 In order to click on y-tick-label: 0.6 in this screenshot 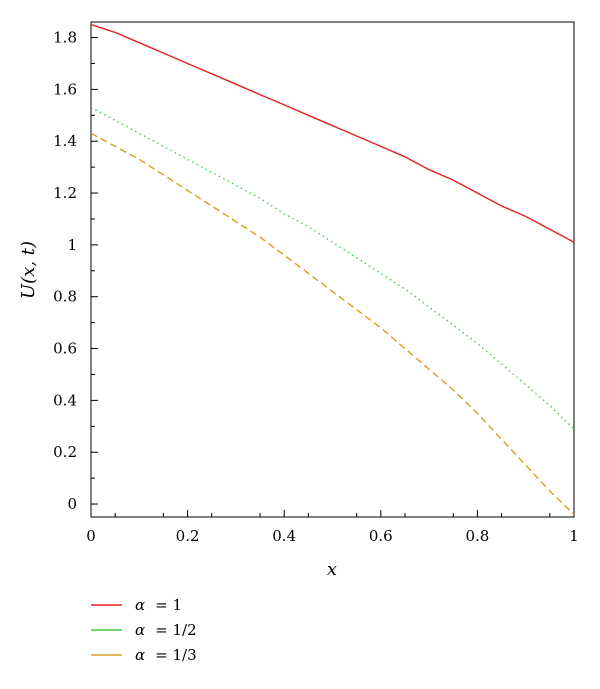, I will do `click(65, 349)`.